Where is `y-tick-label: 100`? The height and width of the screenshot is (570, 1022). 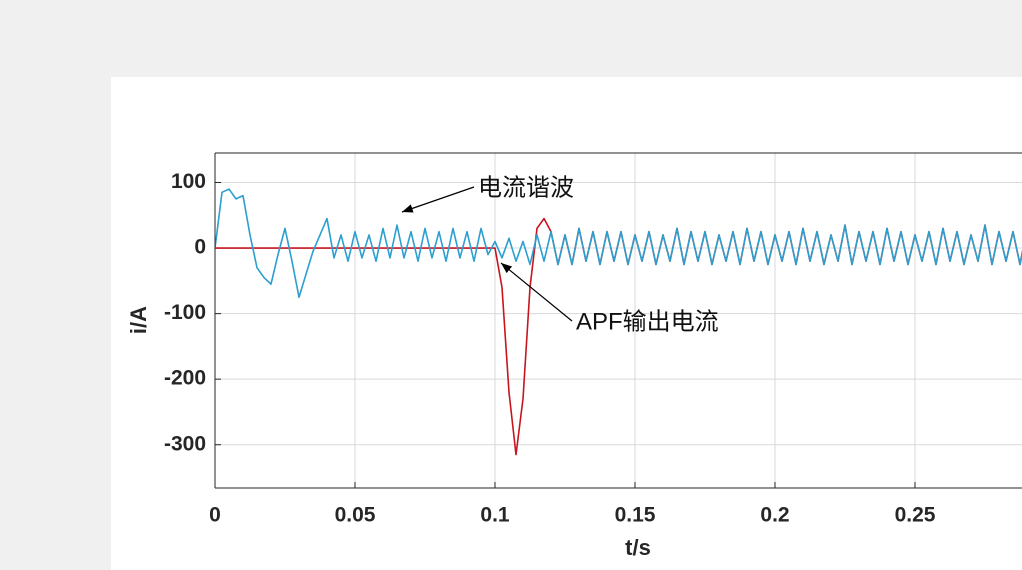
y-tick-label: 100 is located at coordinates (188, 181).